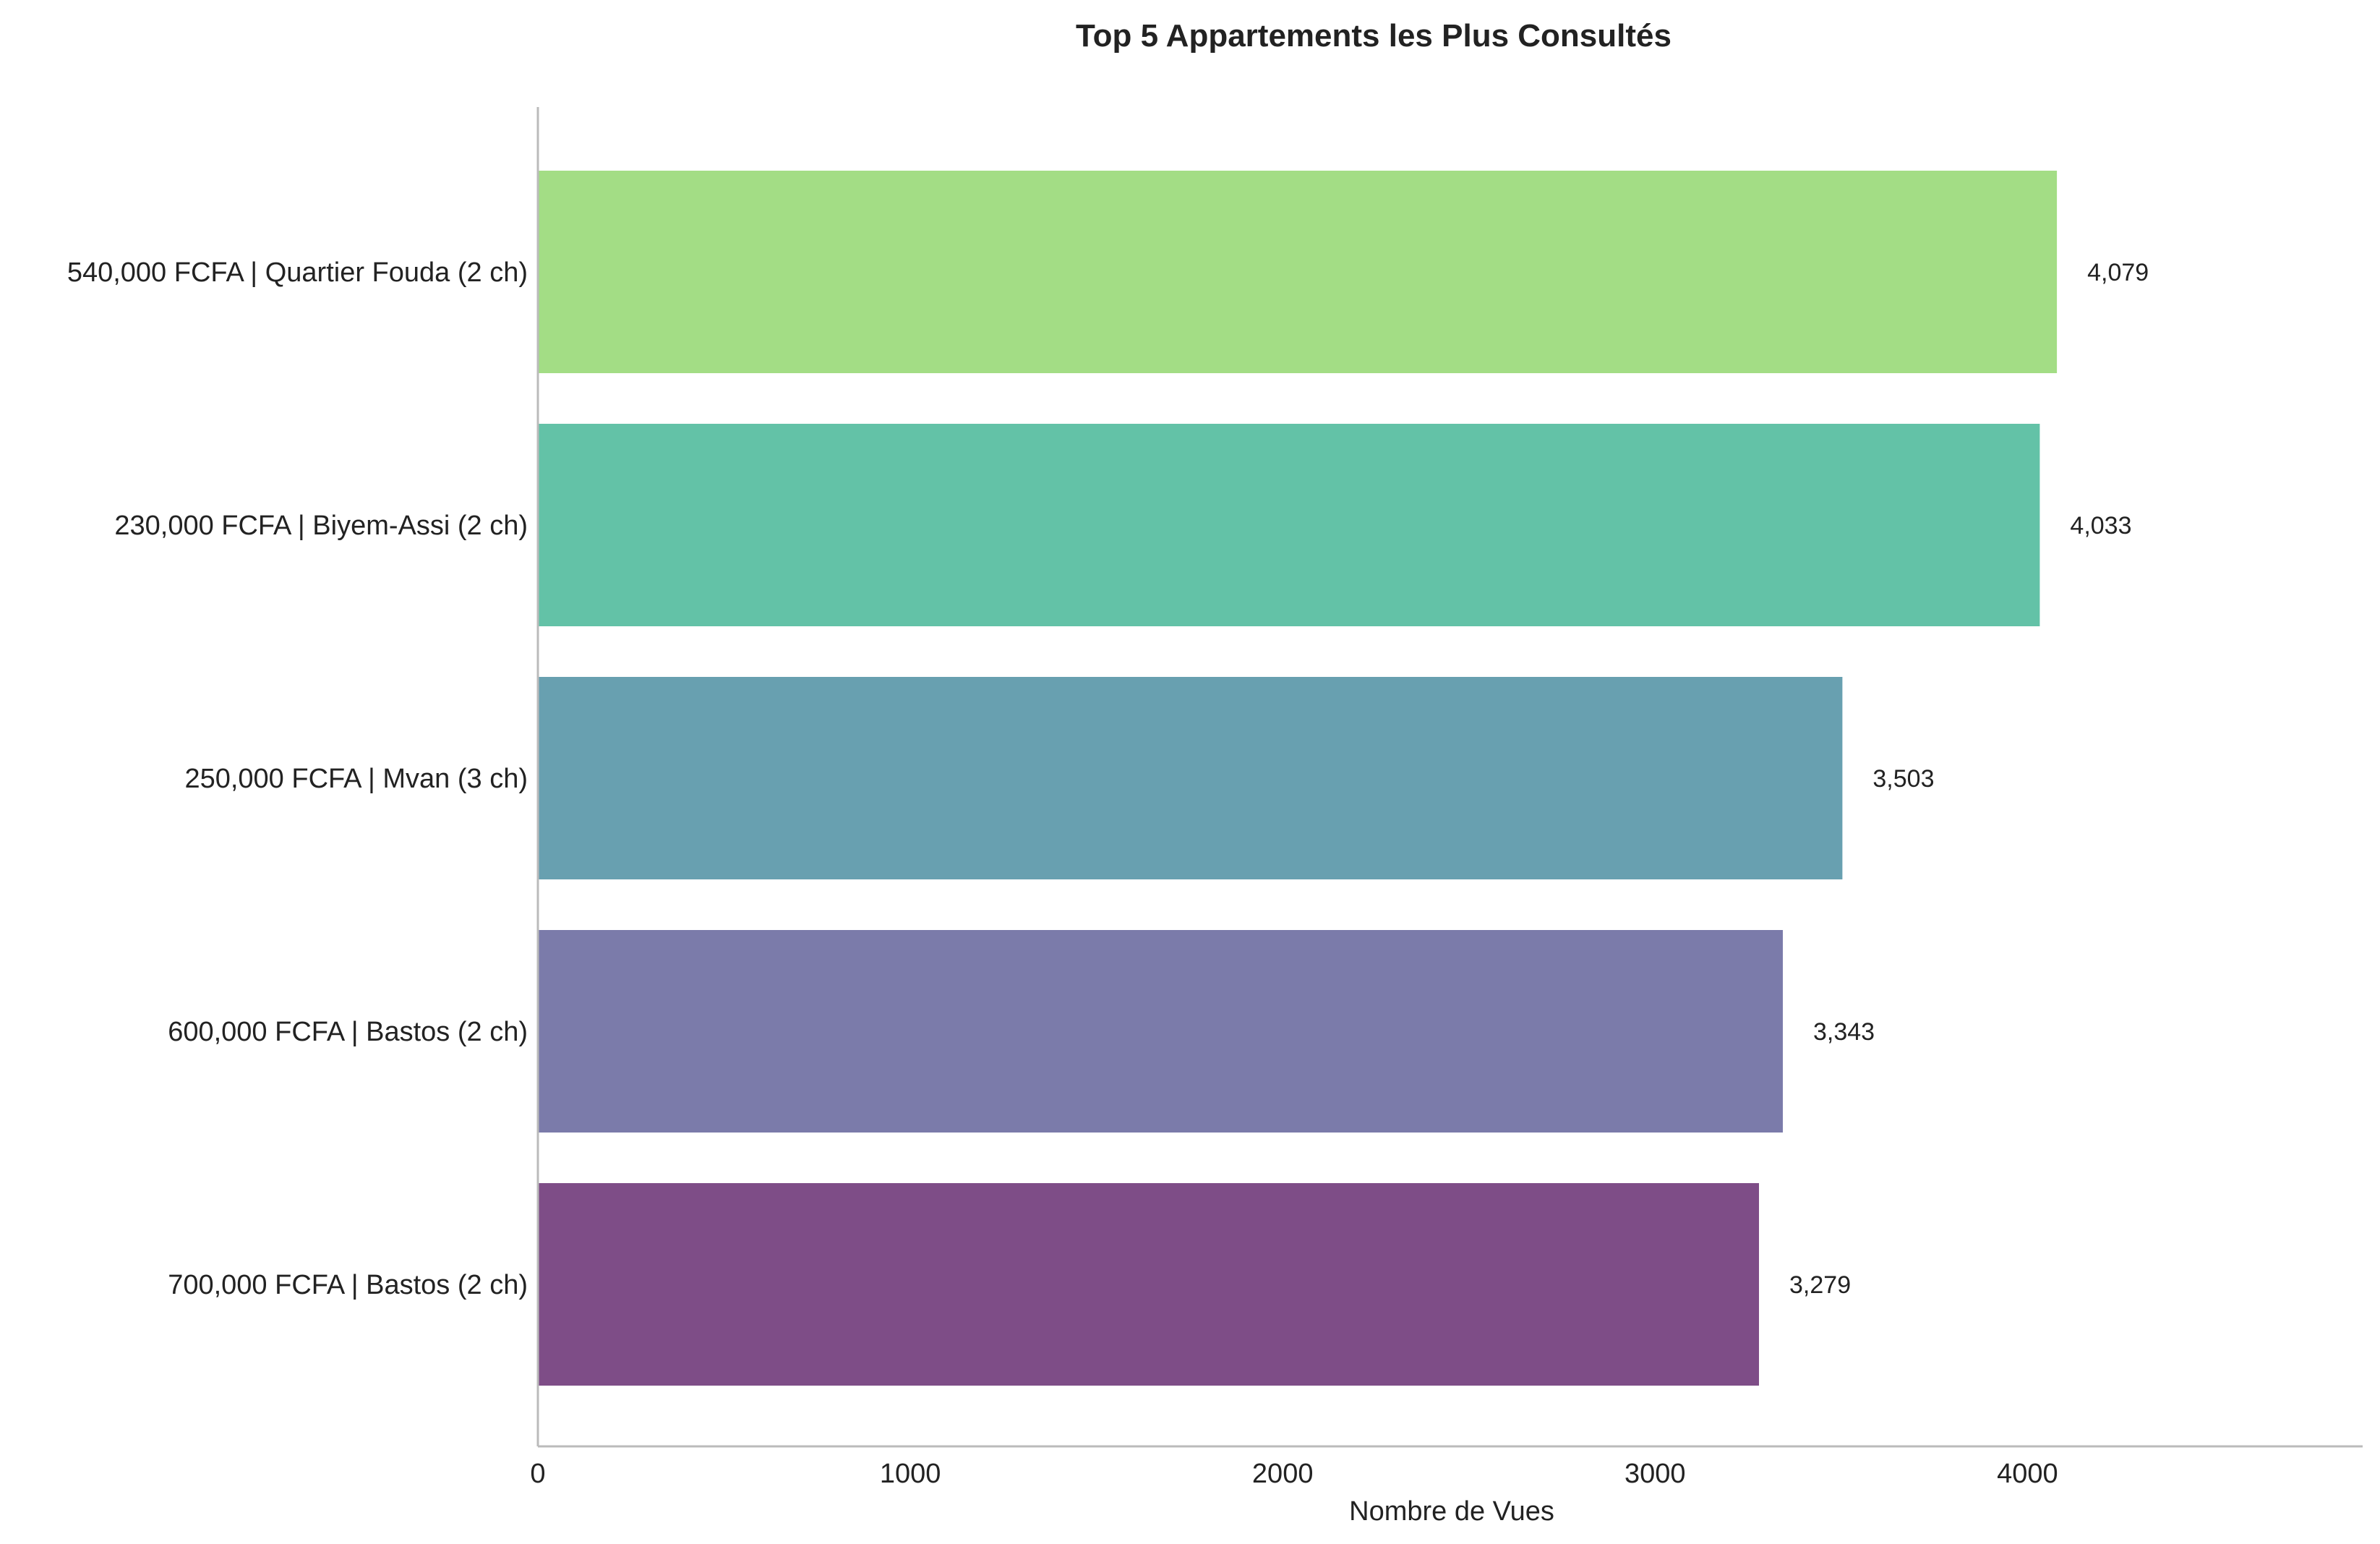 This screenshot has height=1544, width=2380. I want to click on value-label-5: 3,279, so click(1820, 1285).